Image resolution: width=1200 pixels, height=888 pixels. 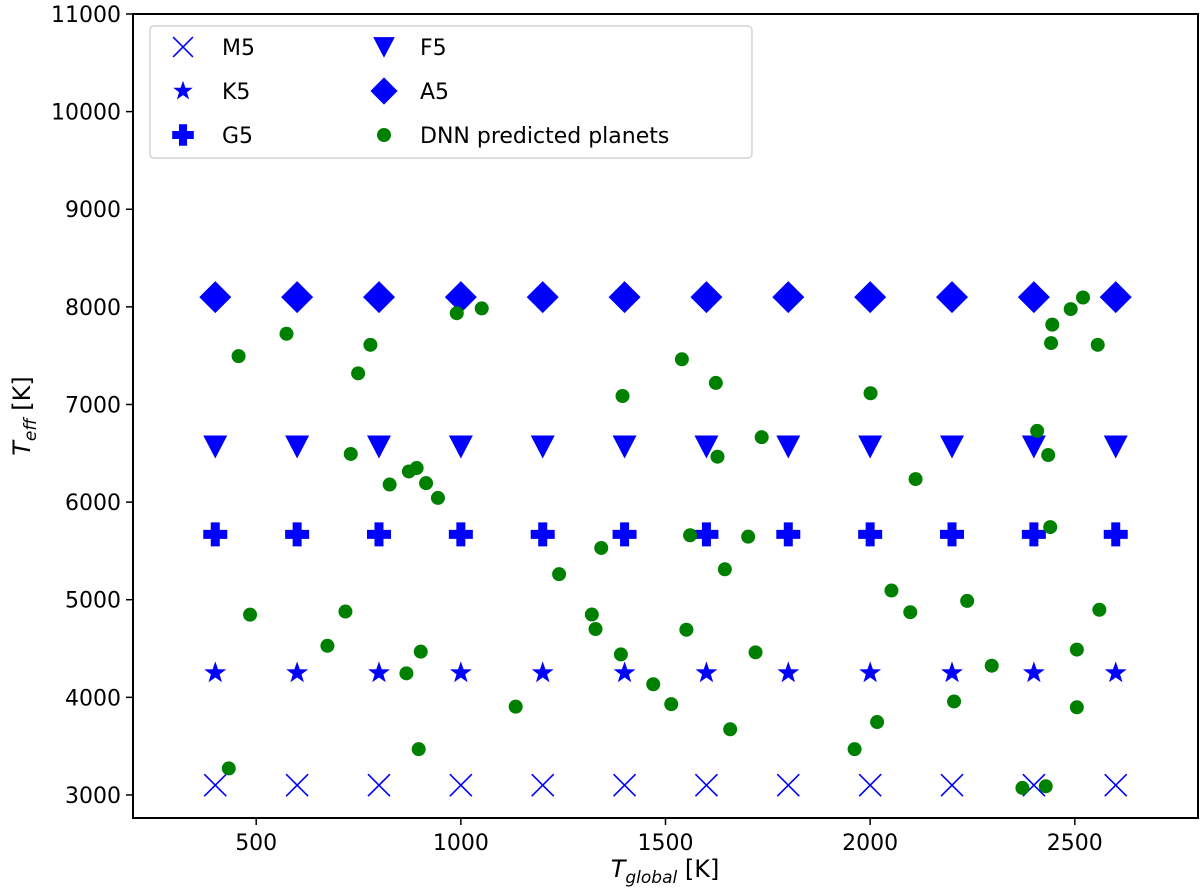 I want to click on y-tick-label: 4000, so click(x=93, y=698).